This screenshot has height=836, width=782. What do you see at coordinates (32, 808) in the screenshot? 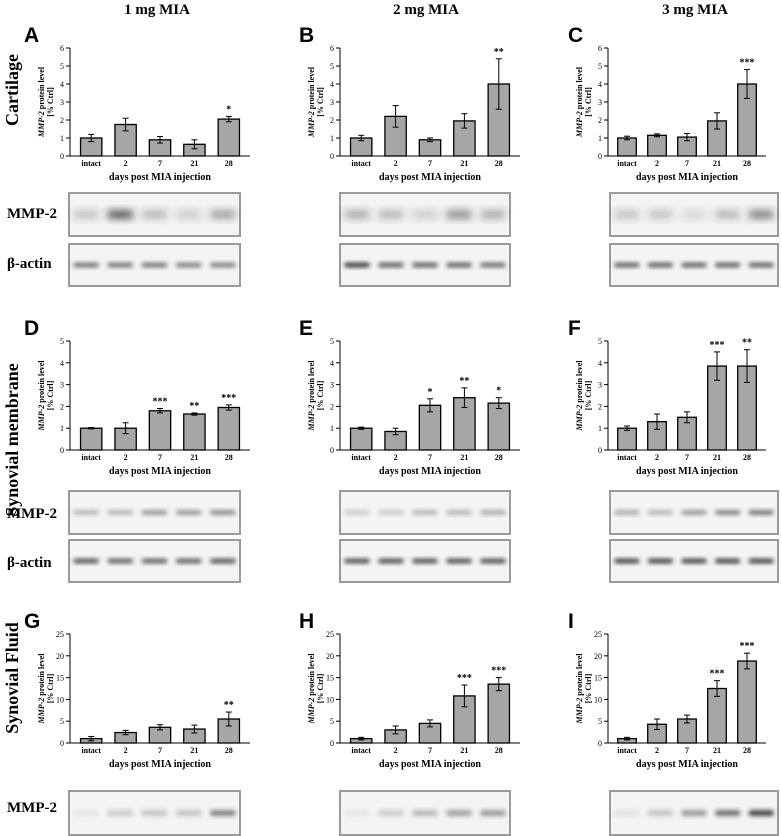
I see `blot-label-mmp2-synovial-fluid: MMP-2` at bounding box center [32, 808].